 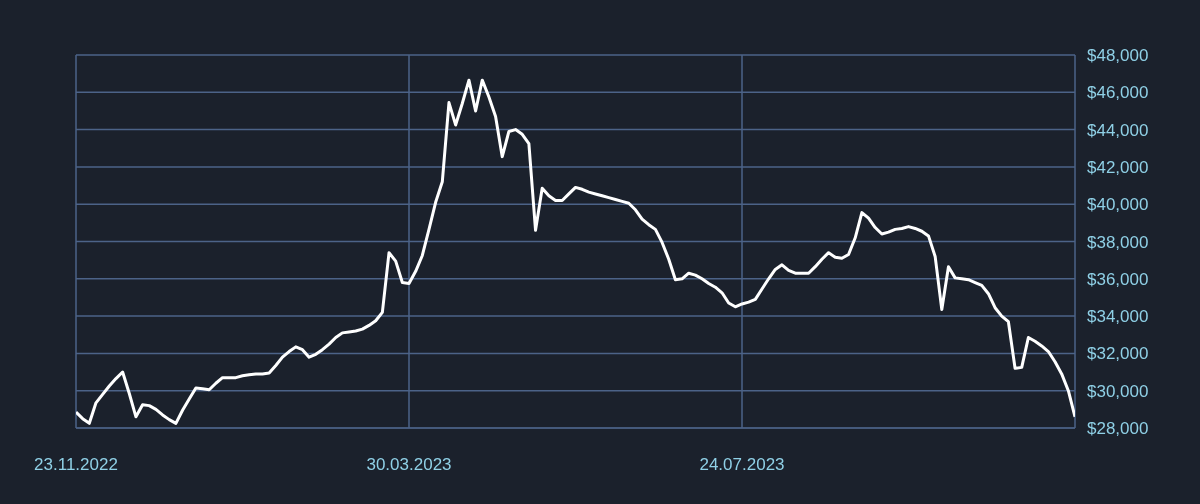 What do you see at coordinates (1118, 317) in the screenshot?
I see `y-tick-label: $34,000` at bounding box center [1118, 317].